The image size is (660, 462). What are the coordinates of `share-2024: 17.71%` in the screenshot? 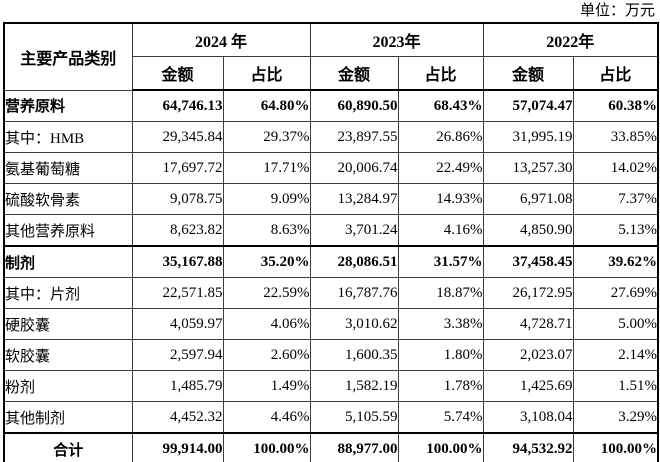 It's located at (266, 168).